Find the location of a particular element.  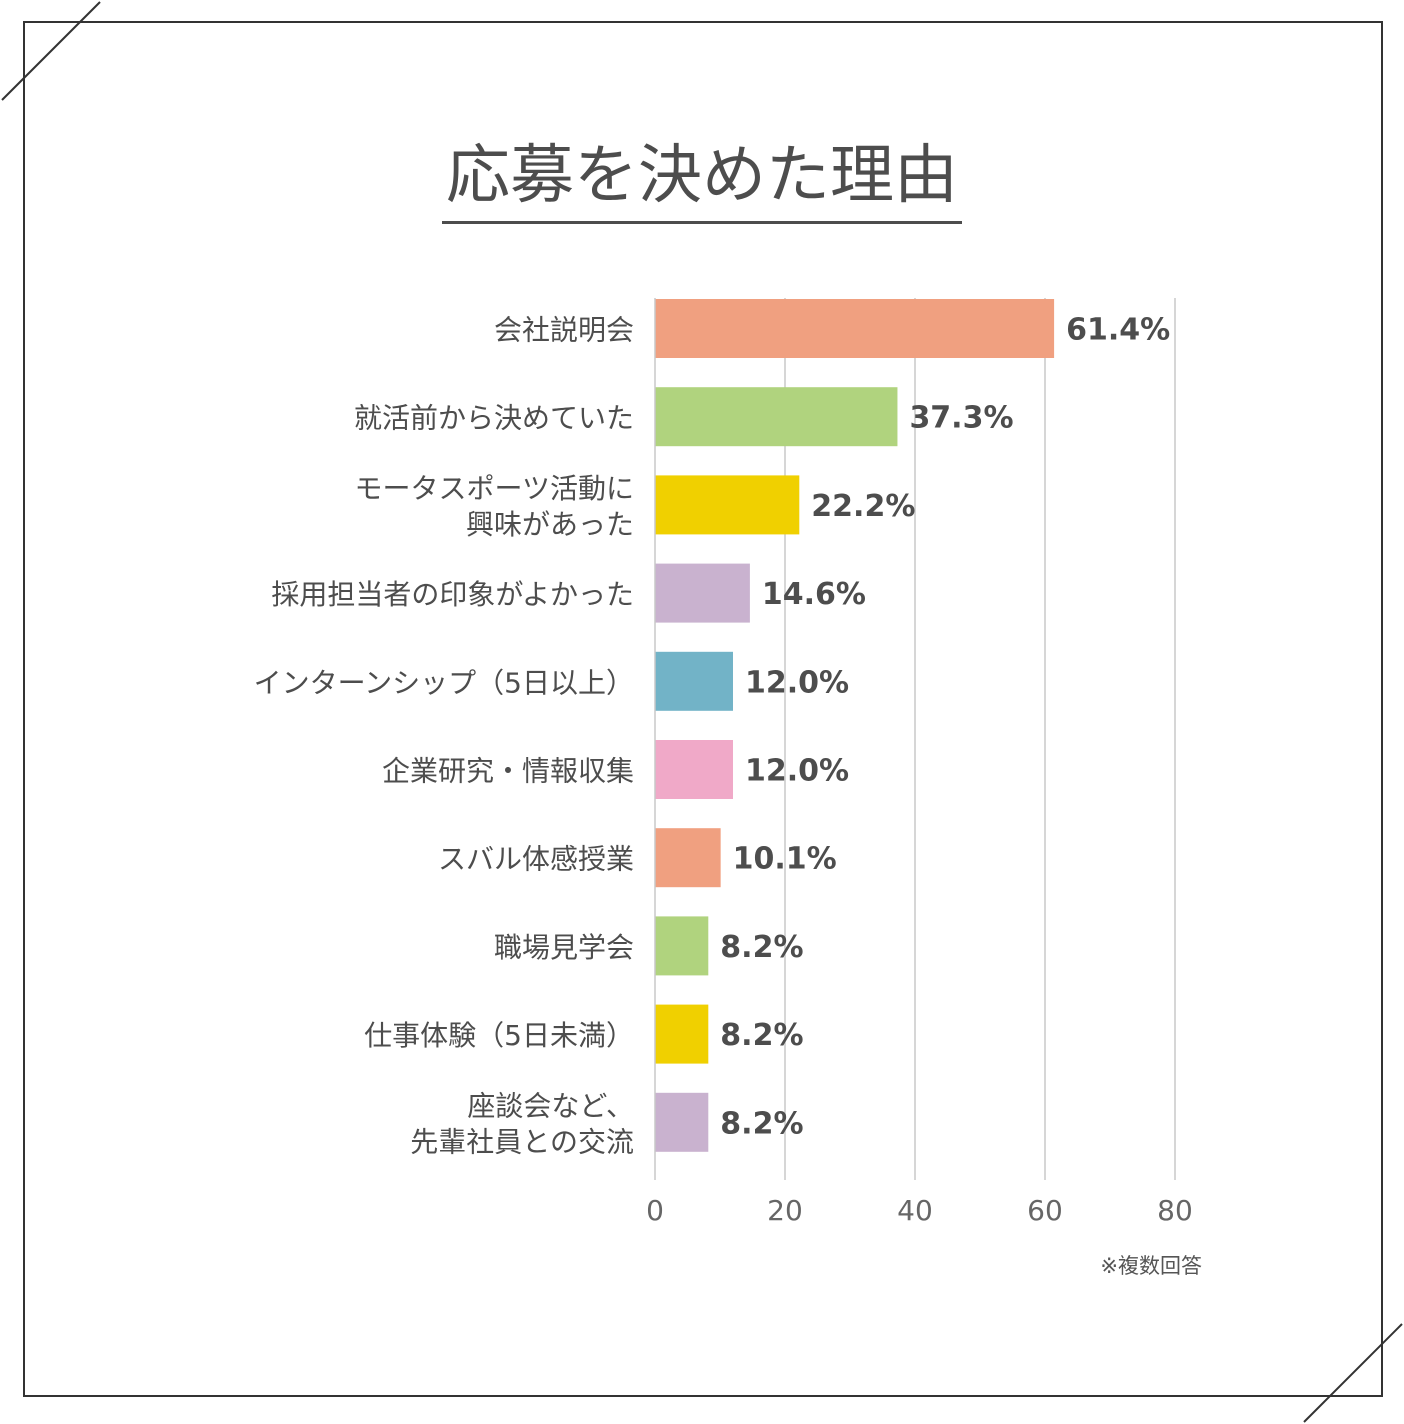

category-label: 企業研究・情報収集 is located at coordinates (508, 771).